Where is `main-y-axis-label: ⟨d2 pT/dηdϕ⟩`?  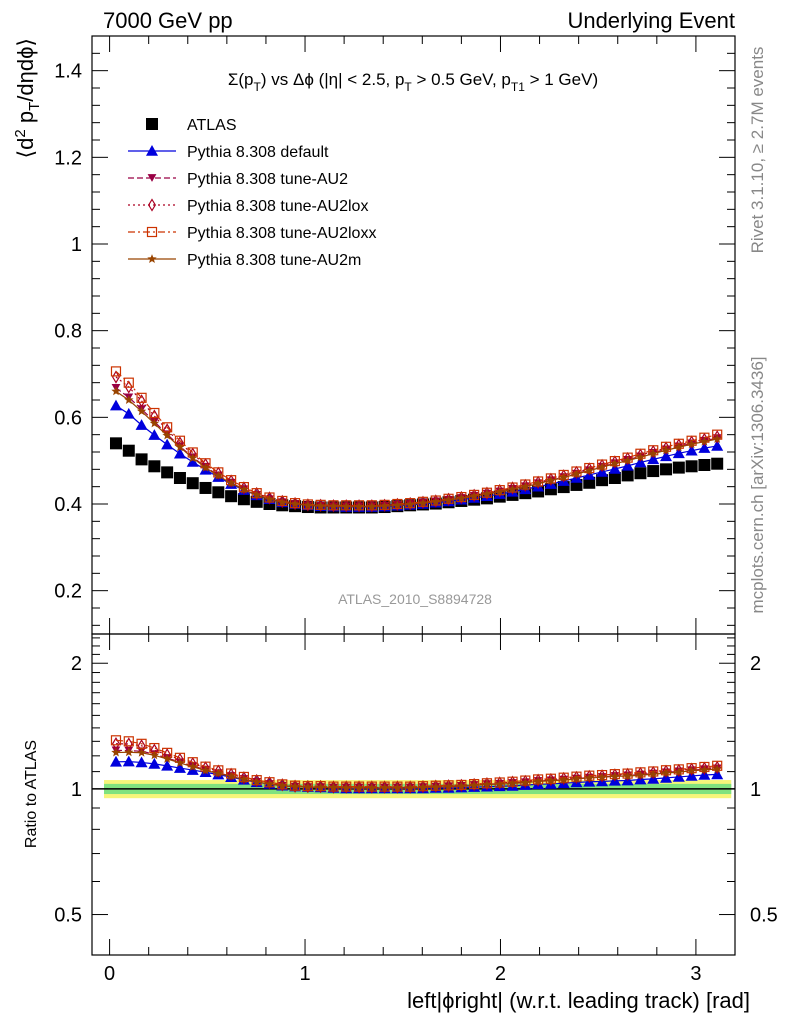 main-y-axis-label: ⟨d2 pT/dηdϕ⟩ is located at coordinates (27, 98).